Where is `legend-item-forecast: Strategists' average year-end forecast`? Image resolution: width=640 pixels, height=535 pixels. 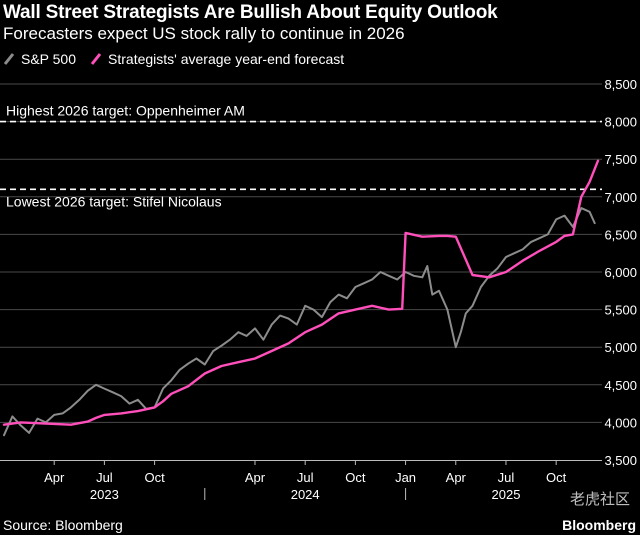 legend-item-forecast: Strategists' average year-end forecast is located at coordinates (217, 59).